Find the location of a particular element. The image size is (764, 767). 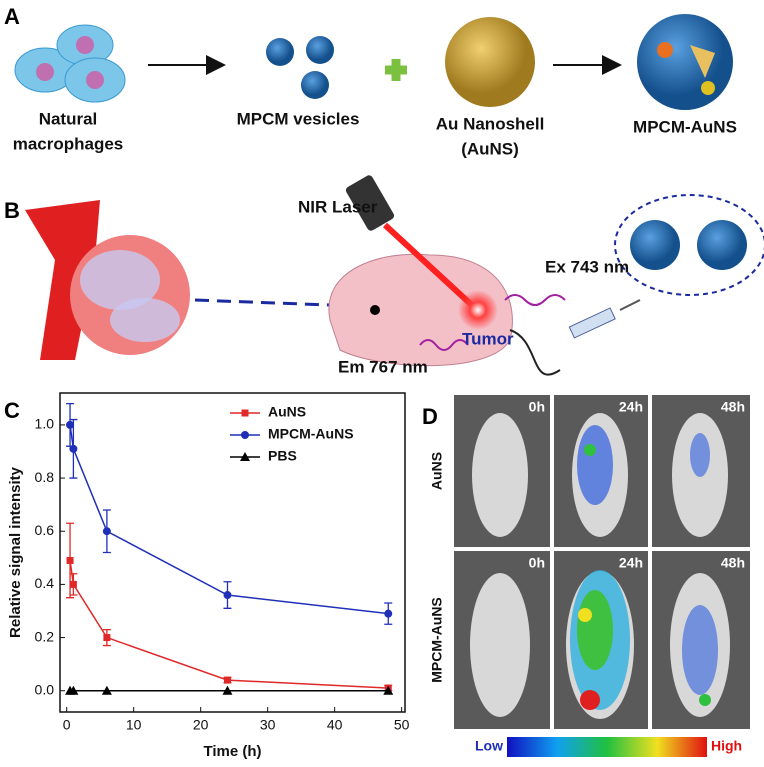

caption: Natural is located at coordinates (68, 118).